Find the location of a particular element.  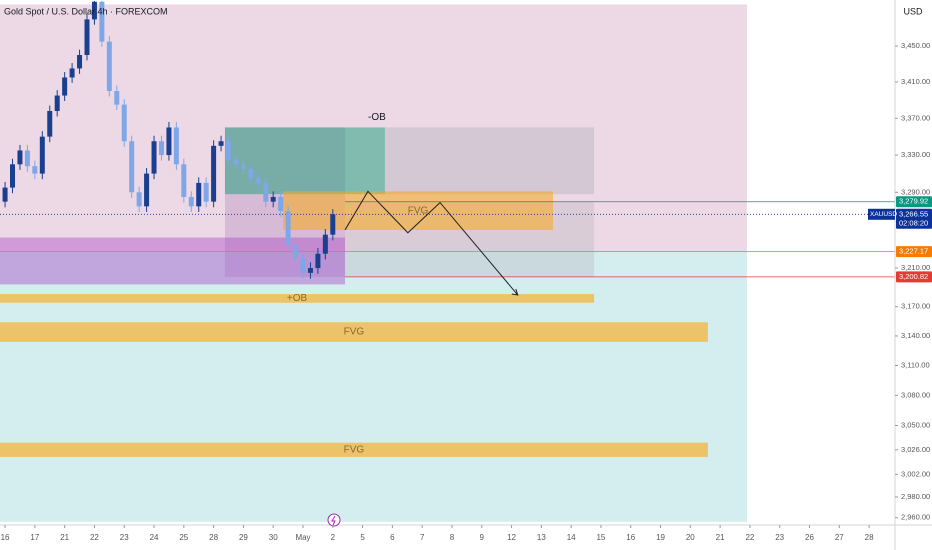

y-tick-label: 3,290.00 is located at coordinates (915, 191).